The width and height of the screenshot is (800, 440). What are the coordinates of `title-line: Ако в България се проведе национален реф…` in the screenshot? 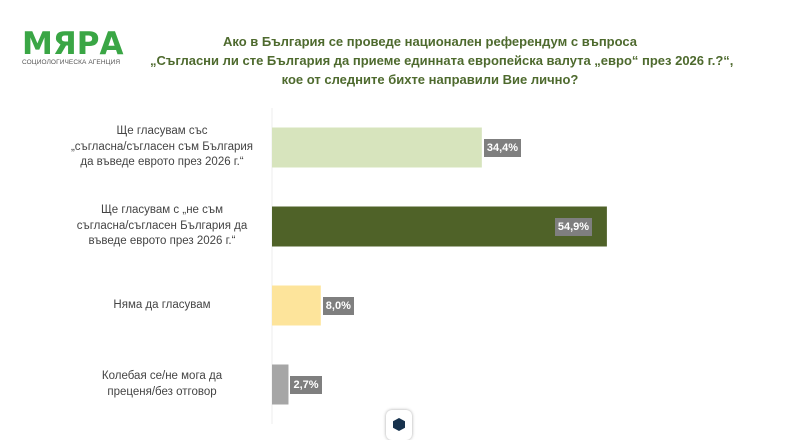 It's located at (430, 41).